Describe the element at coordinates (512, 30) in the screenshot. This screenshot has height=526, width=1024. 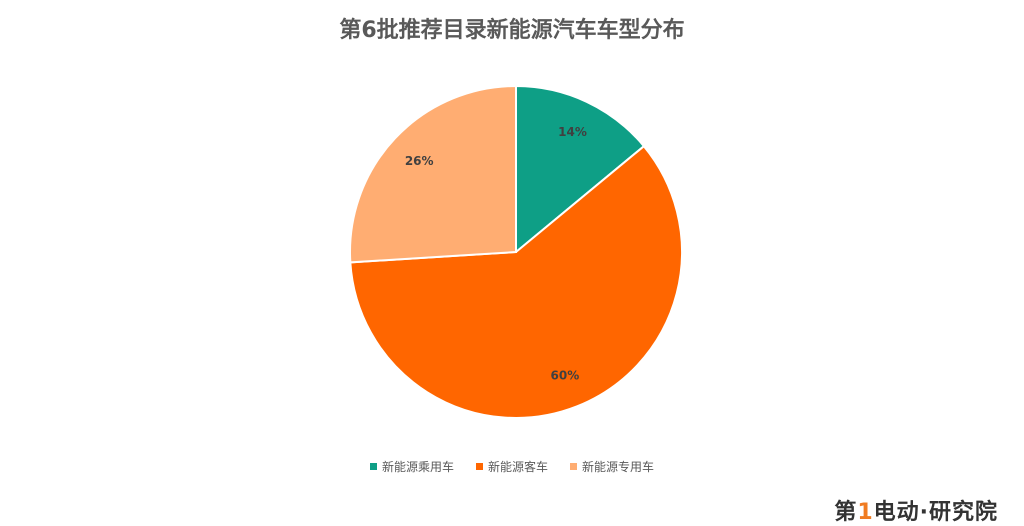
I see `chart-title: 第6批推荐目录新能源汽车车型分布` at that location.